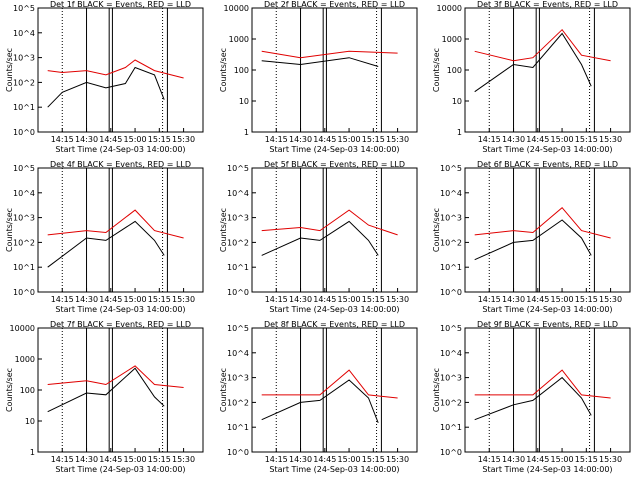  Describe the element at coordinates (22, 328) in the screenshot. I see `y-tick-label: 10000` at that location.